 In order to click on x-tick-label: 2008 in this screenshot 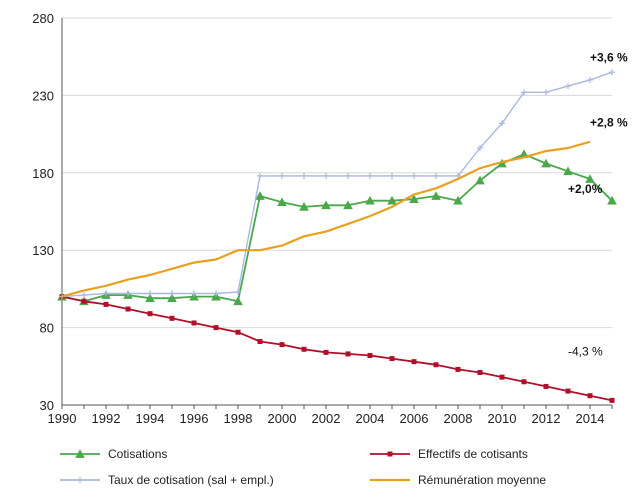, I will do `click(458, 418)`.